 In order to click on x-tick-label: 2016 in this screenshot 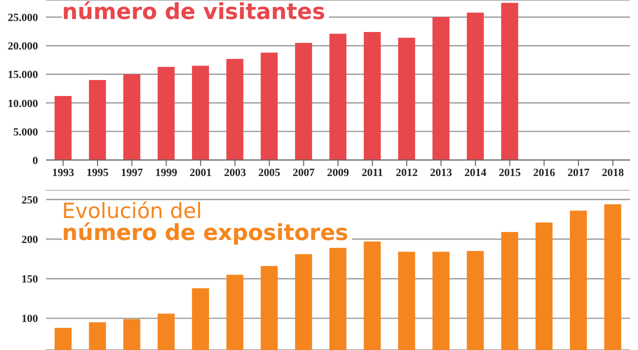, I will do `click(544, 172)`.